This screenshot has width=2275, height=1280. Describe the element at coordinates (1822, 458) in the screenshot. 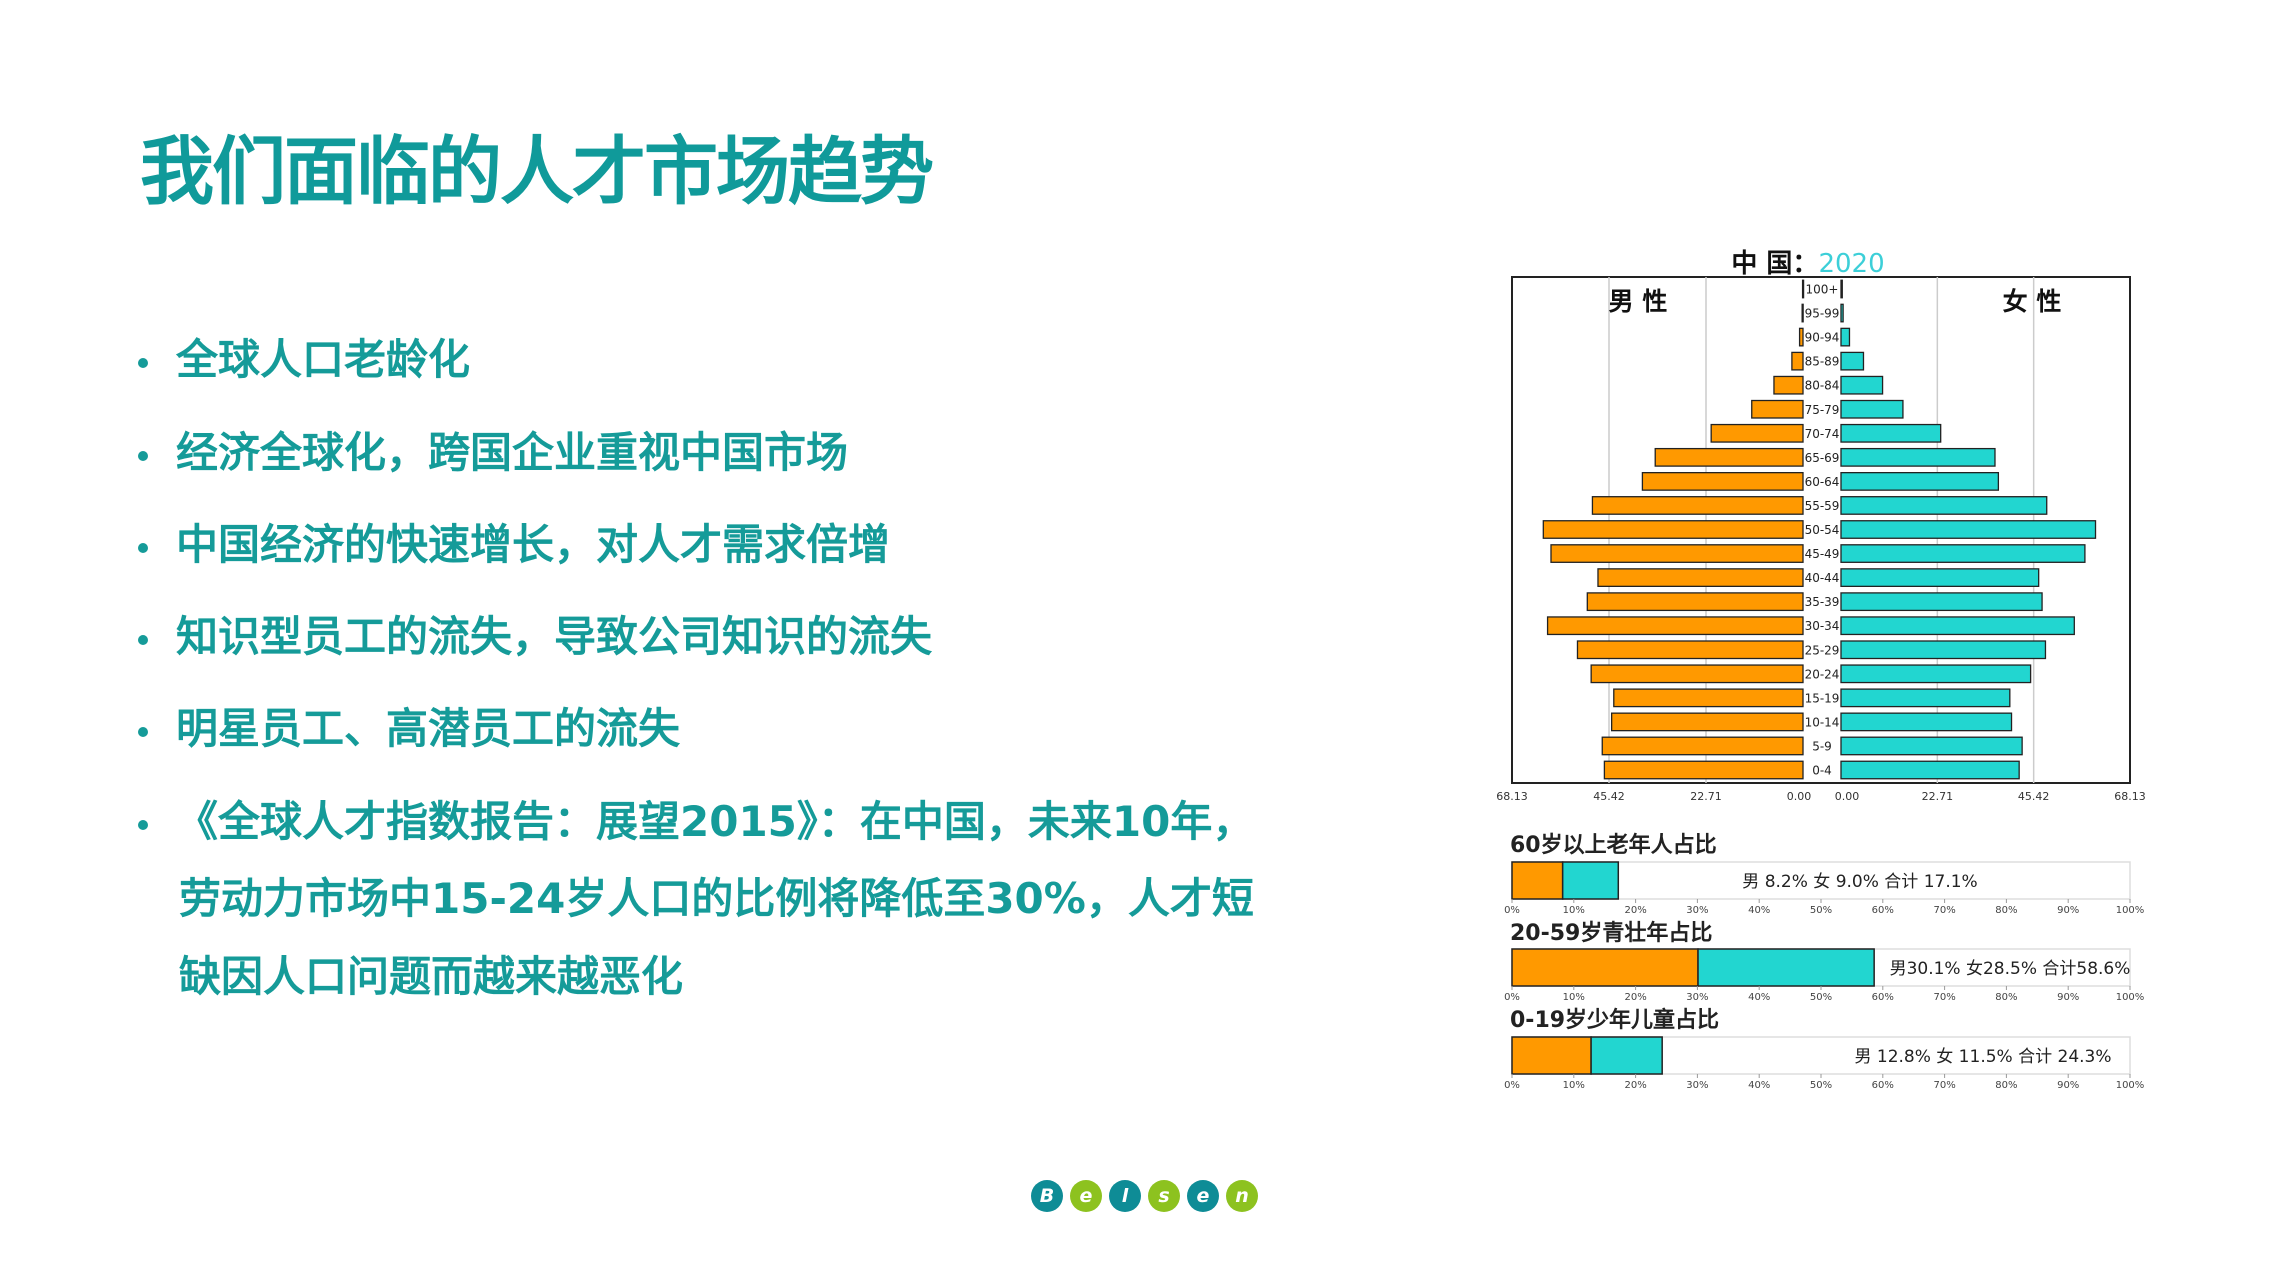

I see `age-group-label: 65-69` at that location.